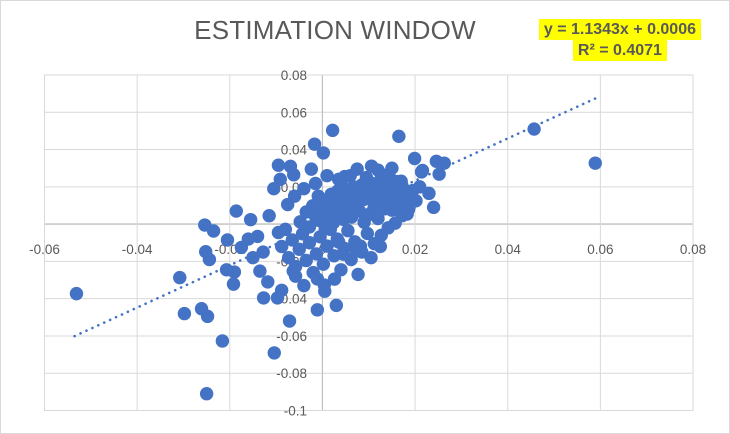  Describe the element at coordinates (294, 75) in the screenshot. I see `y-tick-label: 0.08` at that location.